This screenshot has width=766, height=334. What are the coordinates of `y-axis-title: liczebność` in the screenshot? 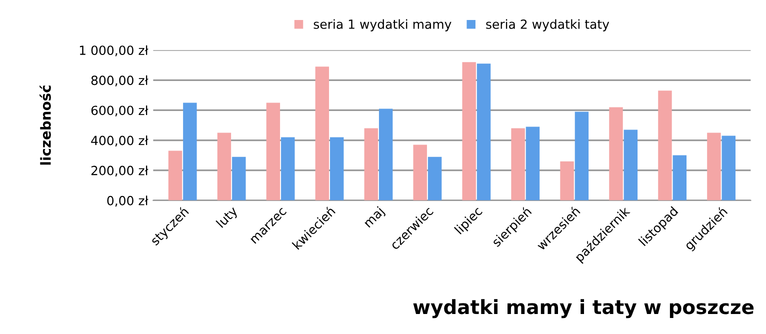 It's located at (45, 125).